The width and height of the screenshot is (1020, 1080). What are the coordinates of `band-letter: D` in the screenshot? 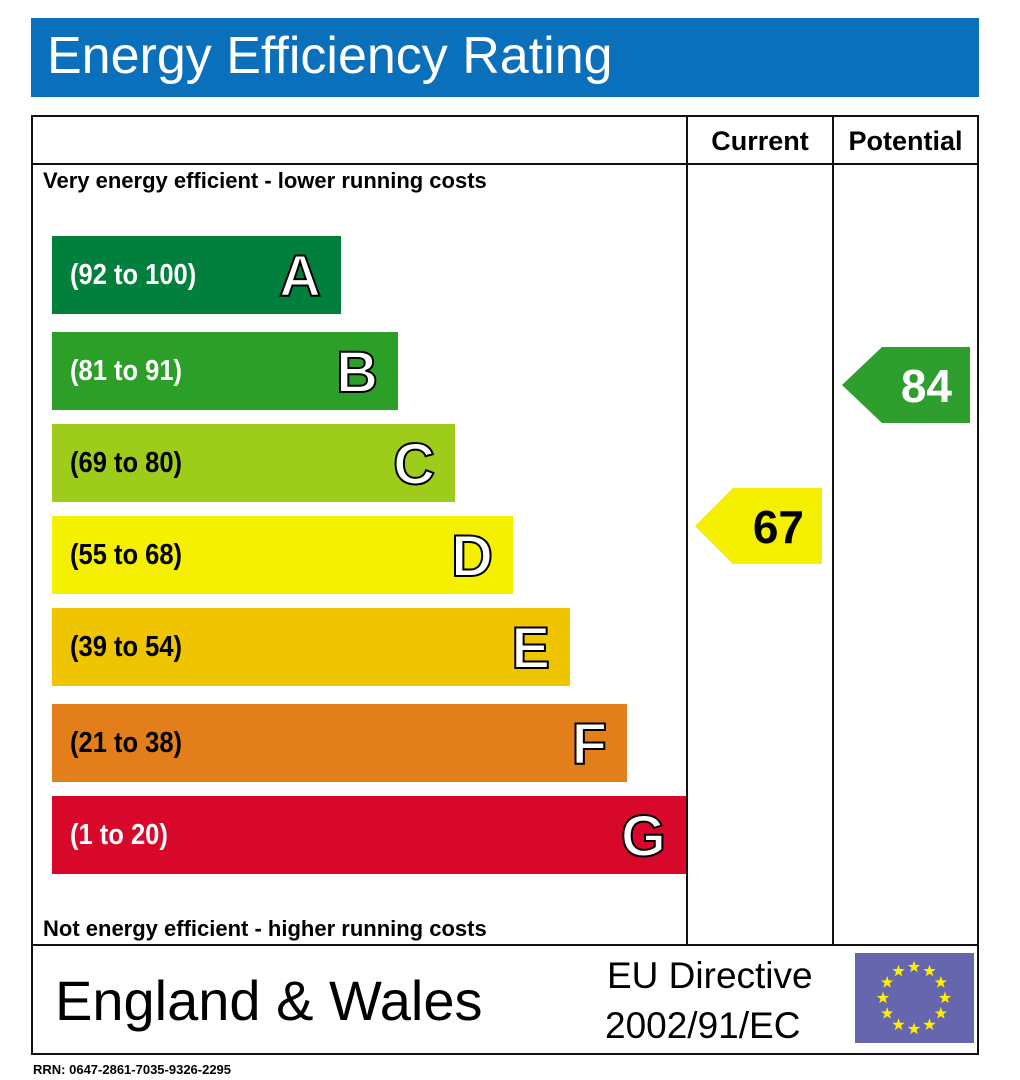 It's located at (472, 556).